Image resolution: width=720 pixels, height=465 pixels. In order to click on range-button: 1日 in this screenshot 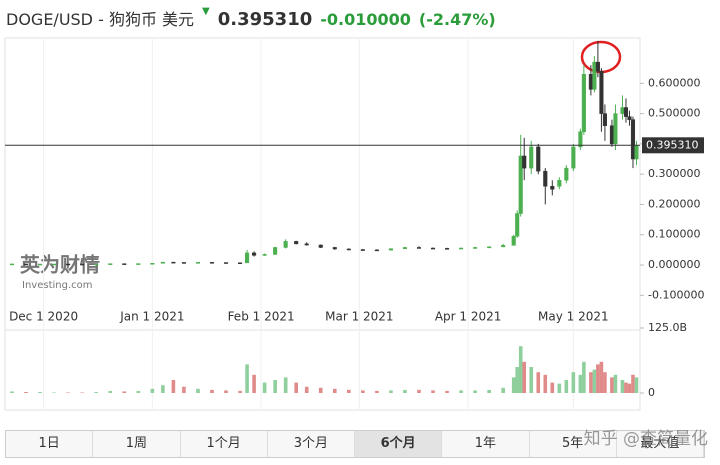, I will do `click(50, 444)`.